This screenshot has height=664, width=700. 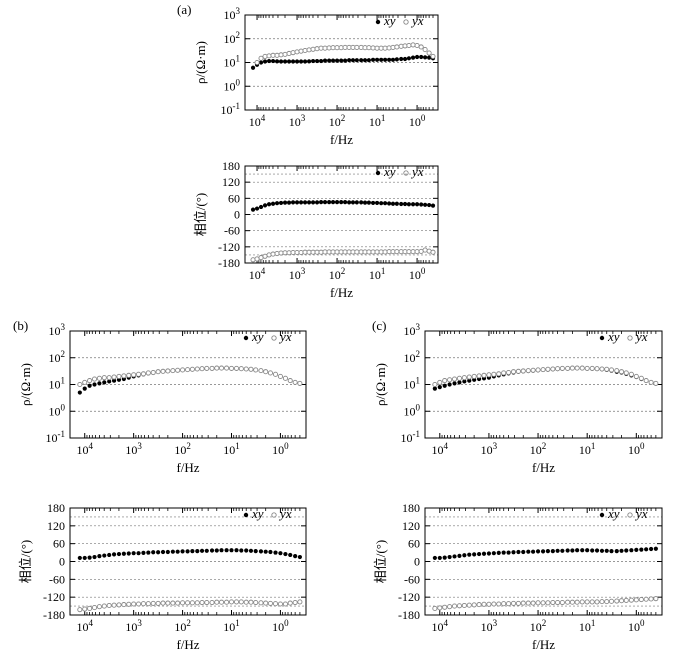 I want to click on y-axis-label: 相位/(°), so click(x=25, y=561).